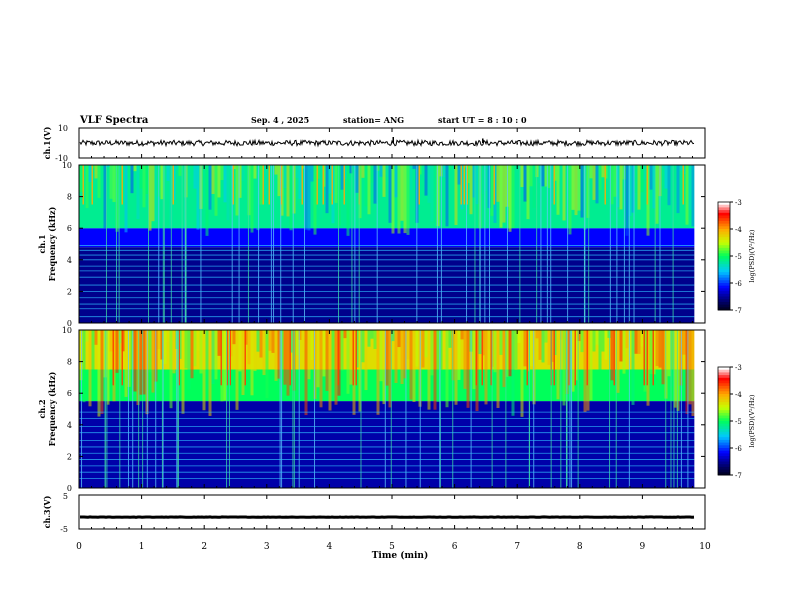 The width and height of the screenshot is (792, 612). Describe the element at coordinates (69, 362) in the screenshot. I see `ytick-label: 8` at that location.